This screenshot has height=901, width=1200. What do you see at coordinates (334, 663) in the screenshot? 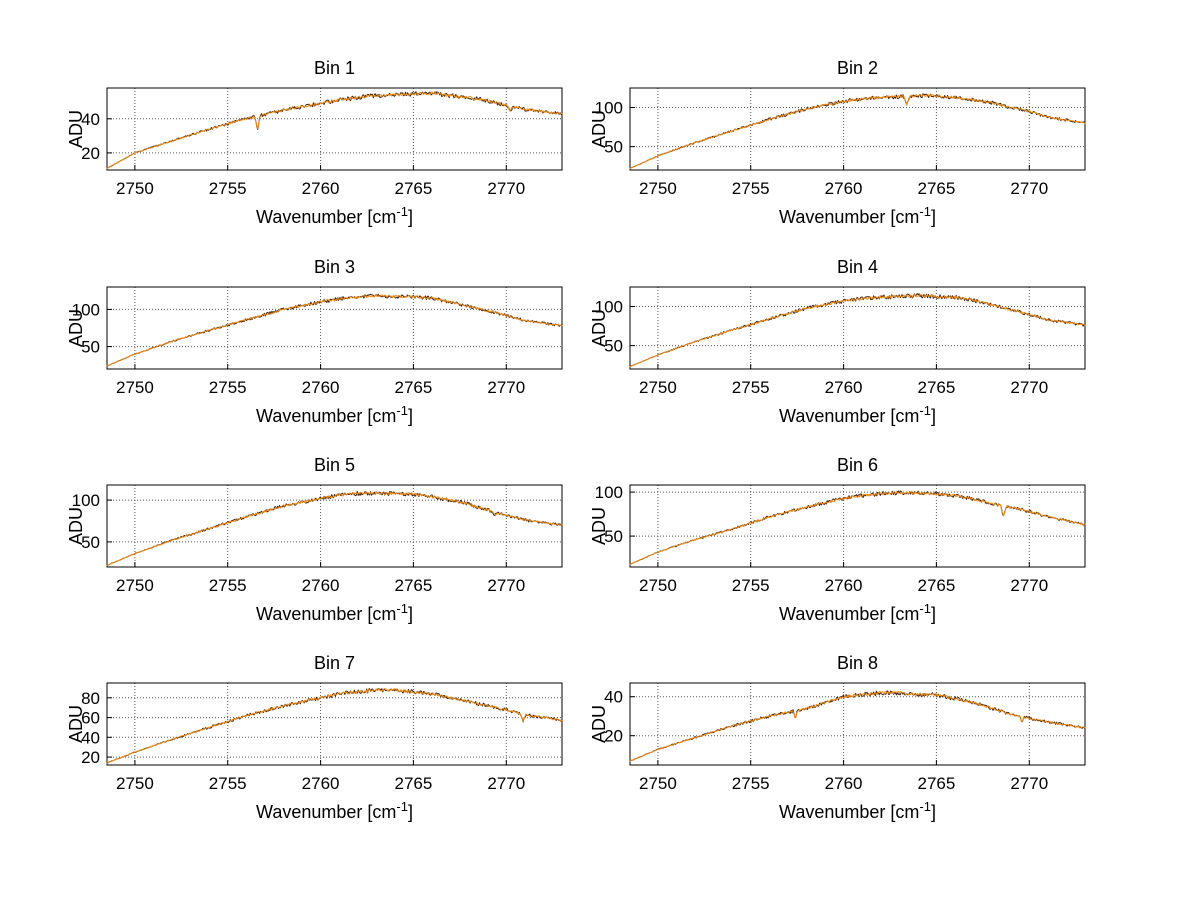
I see `chart-title: Bin 7` at bounding box center [334, 663].